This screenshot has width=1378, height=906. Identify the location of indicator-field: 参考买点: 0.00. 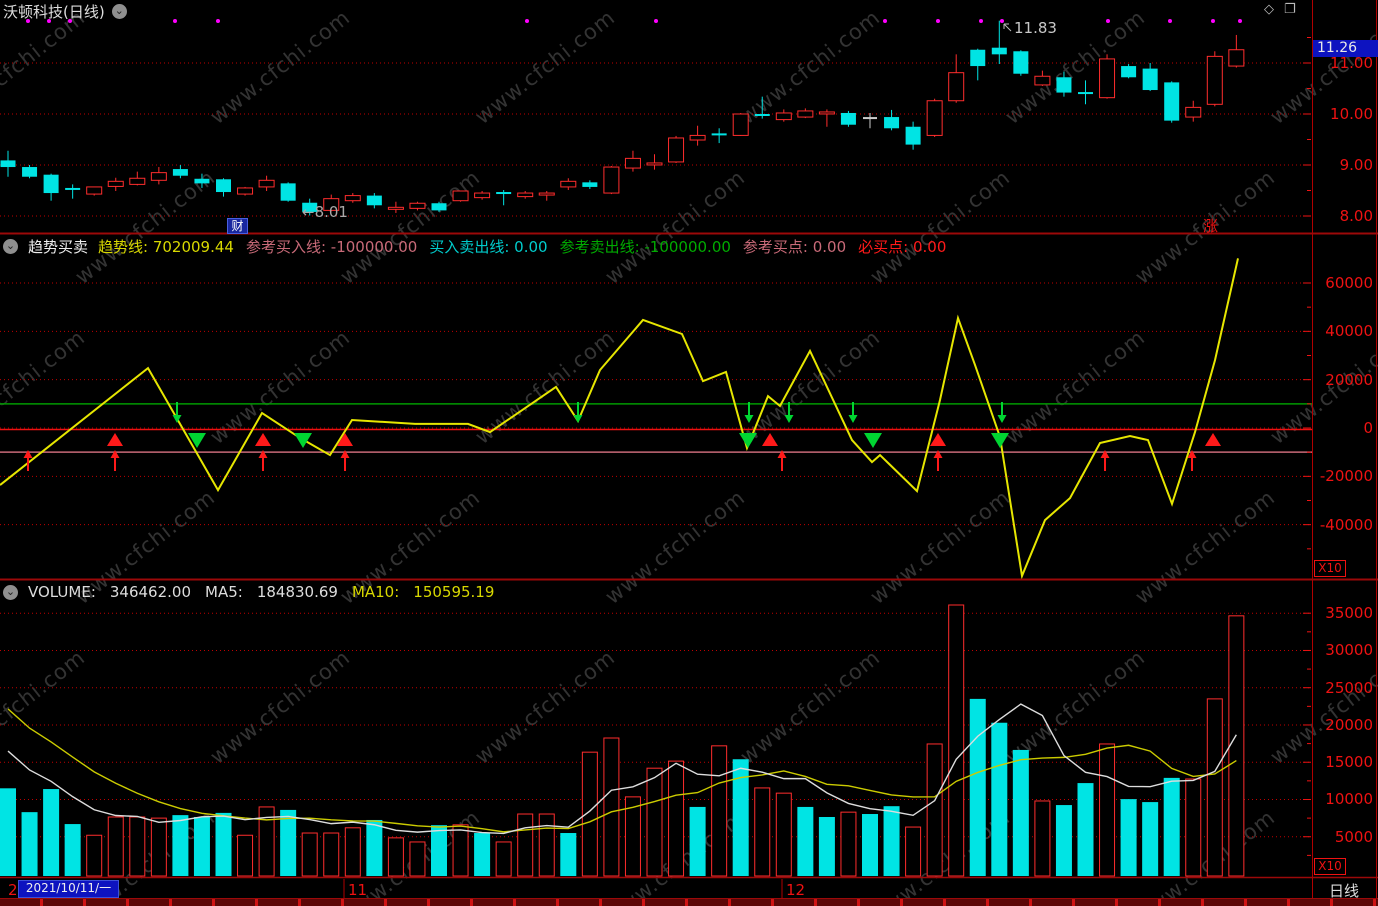
(794, 247).